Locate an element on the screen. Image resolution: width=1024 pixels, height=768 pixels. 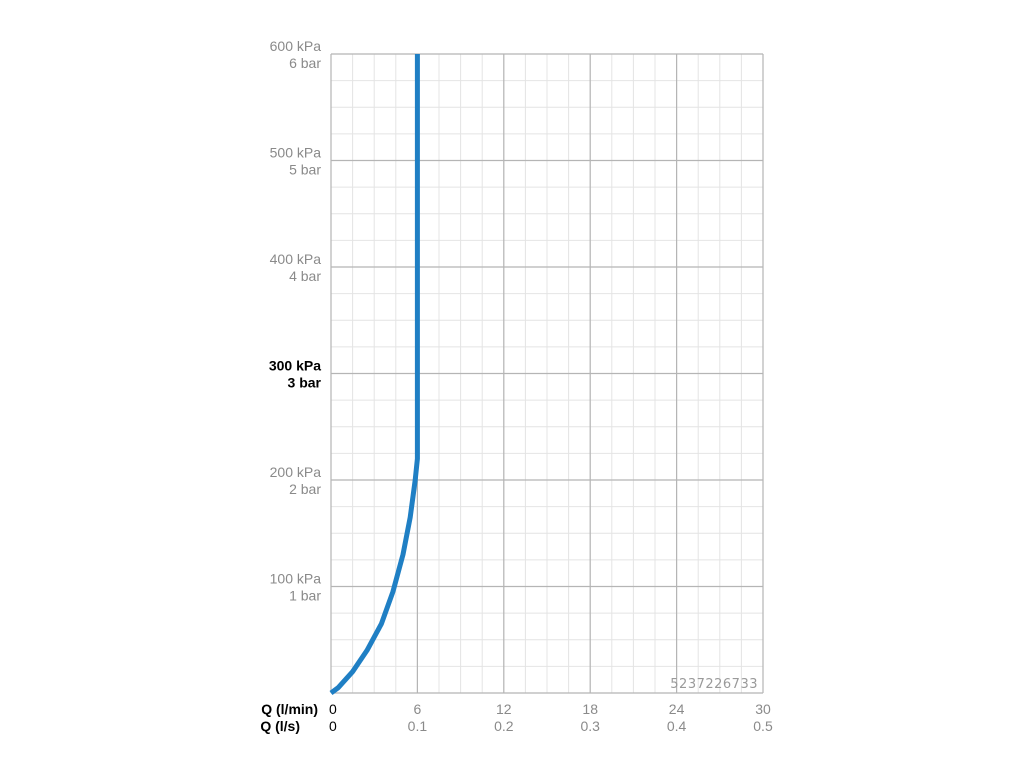
y-tick-label-bar: 4 bar is located at coordinates (305, 276).